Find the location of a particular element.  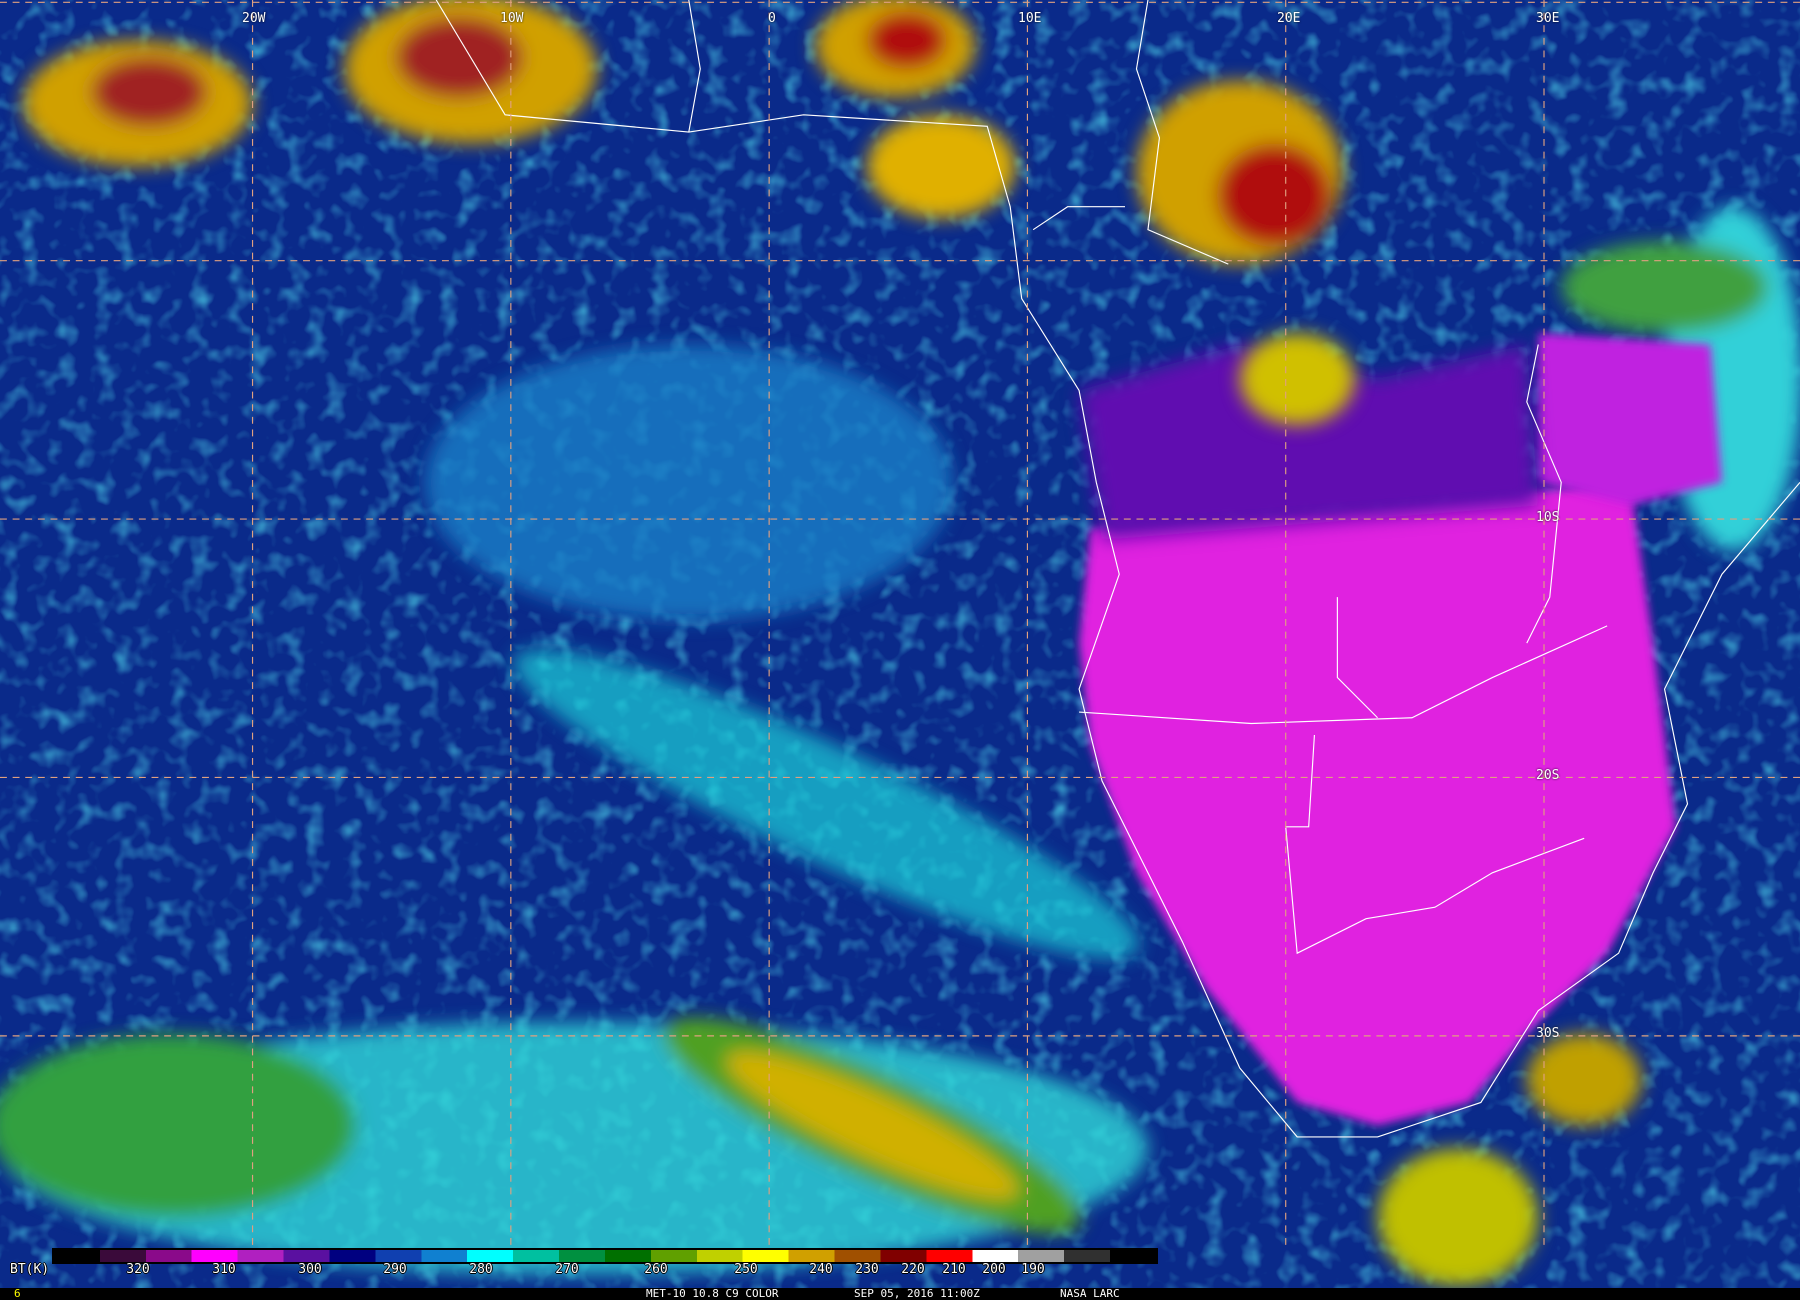

lon-label: 0 is located at coordinates (772, 18).